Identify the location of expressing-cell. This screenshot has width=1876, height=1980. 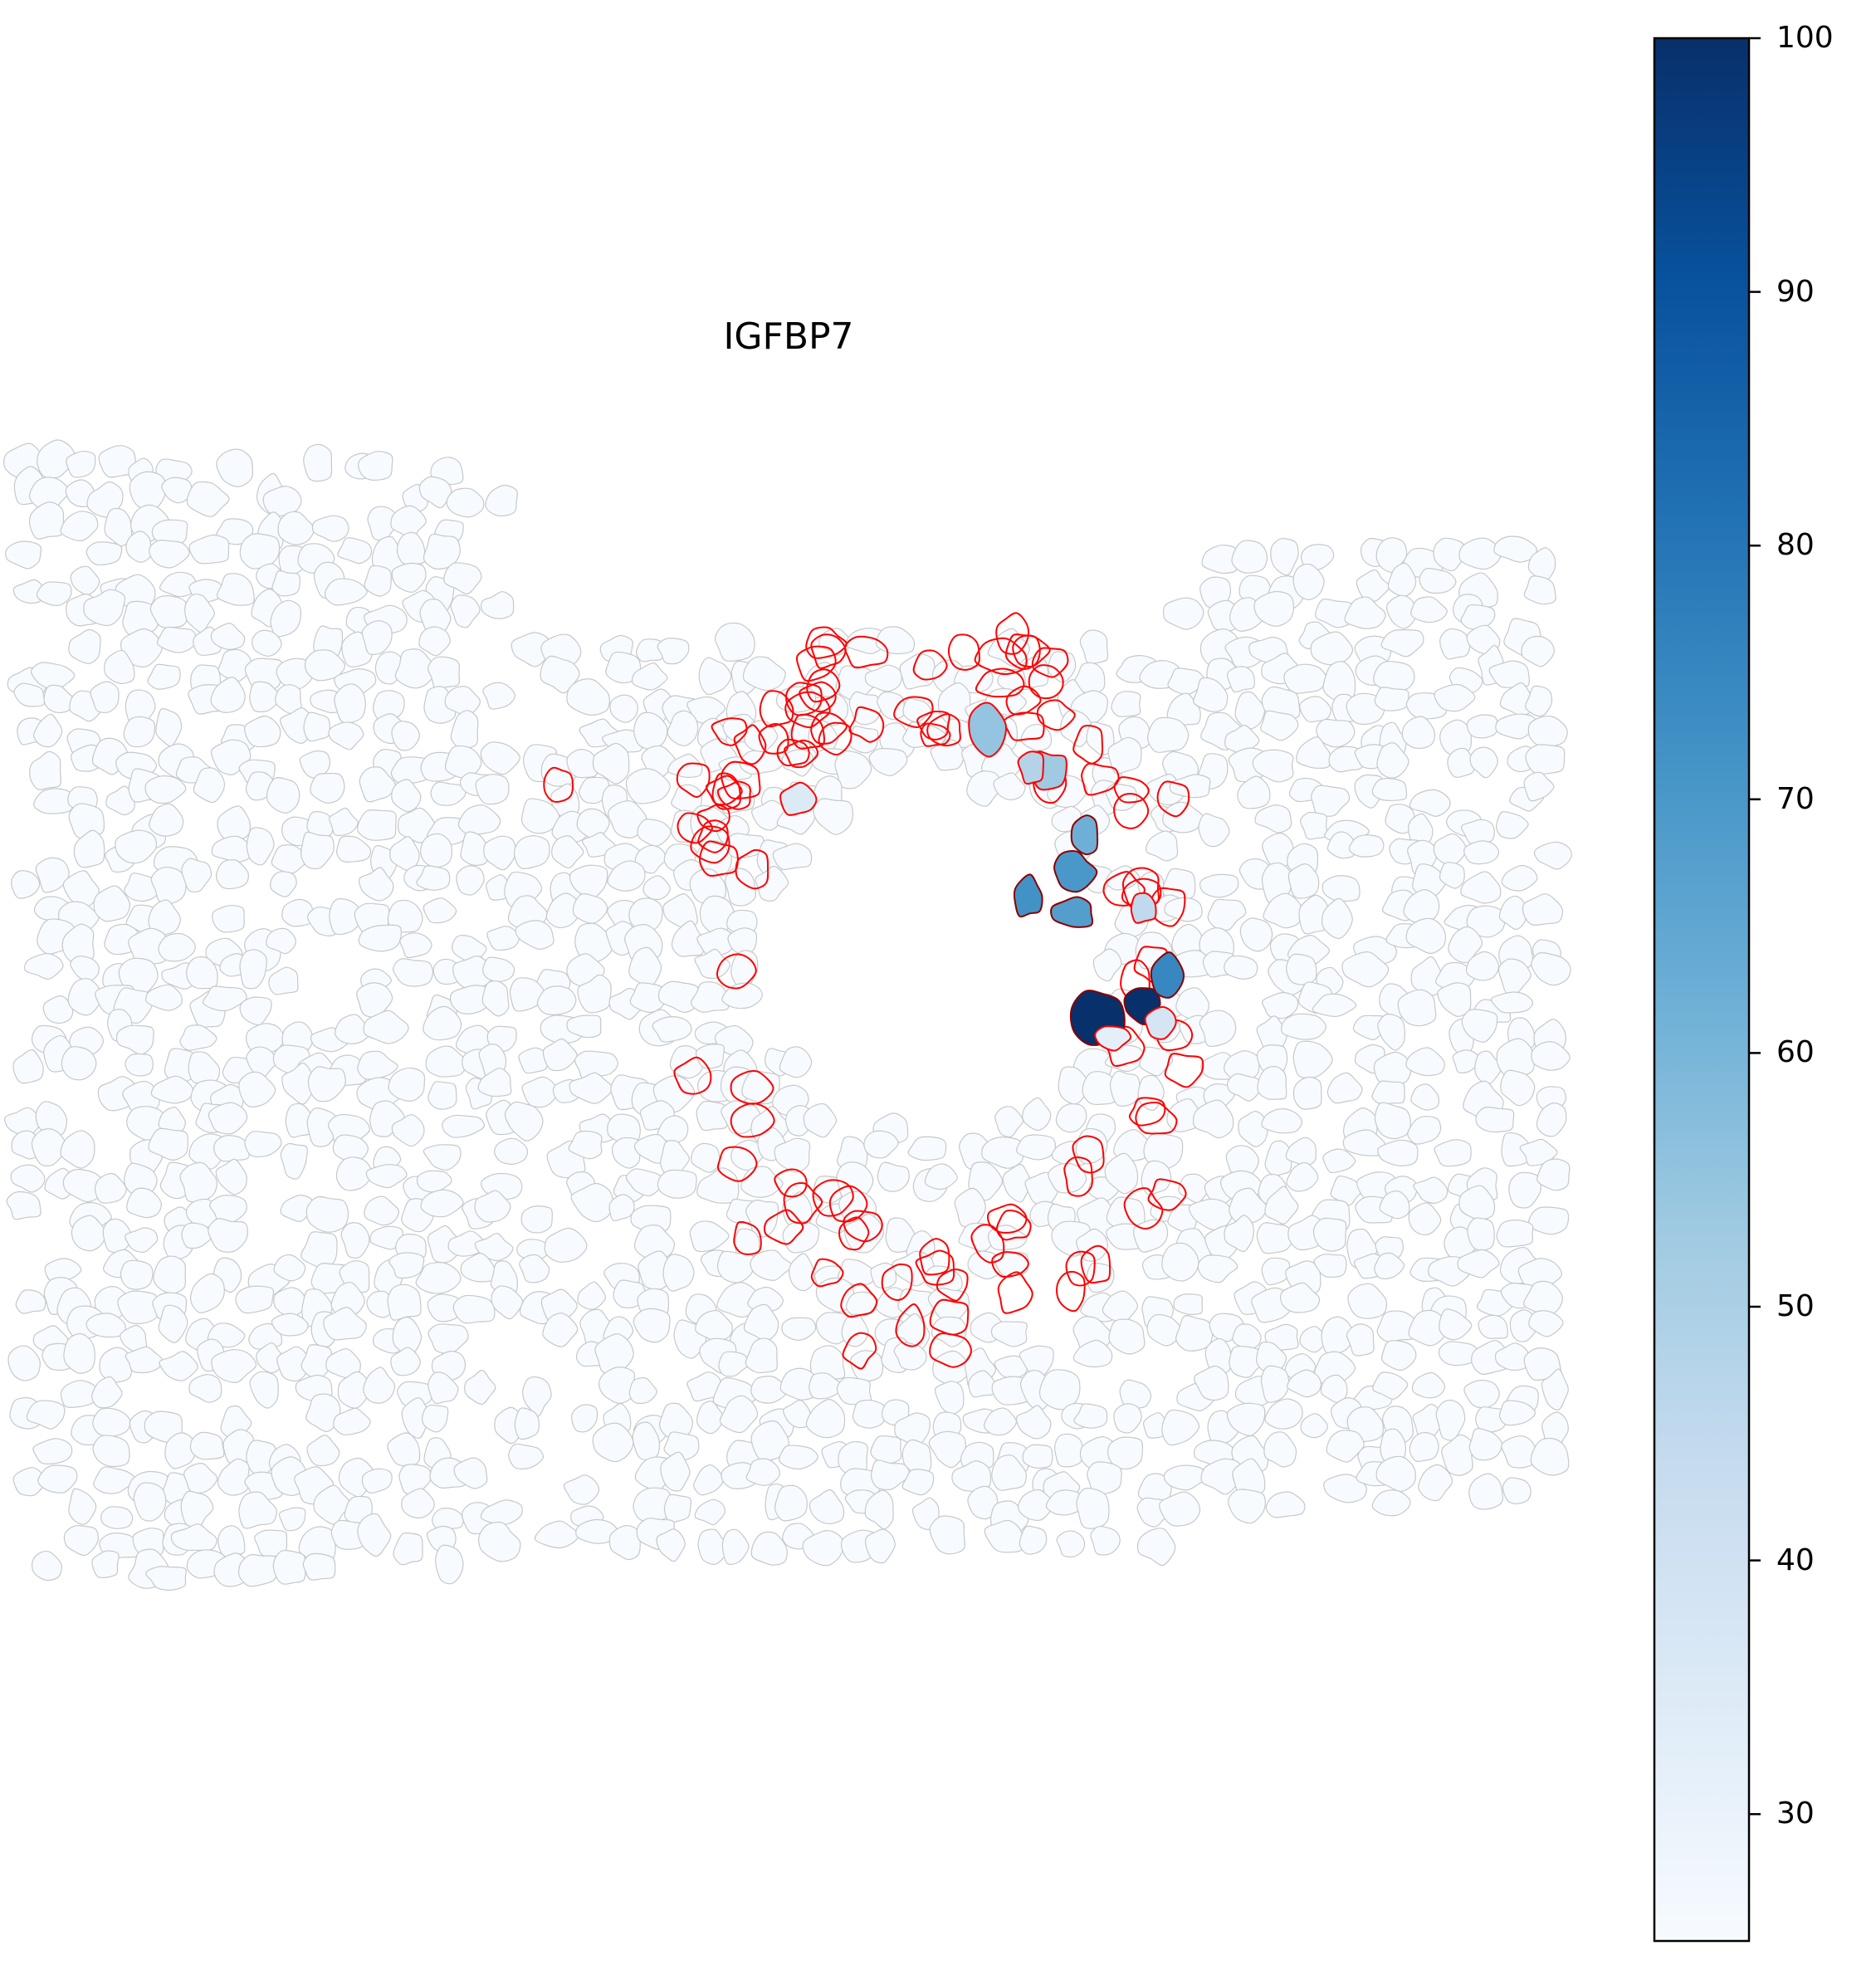
(1075, 872).